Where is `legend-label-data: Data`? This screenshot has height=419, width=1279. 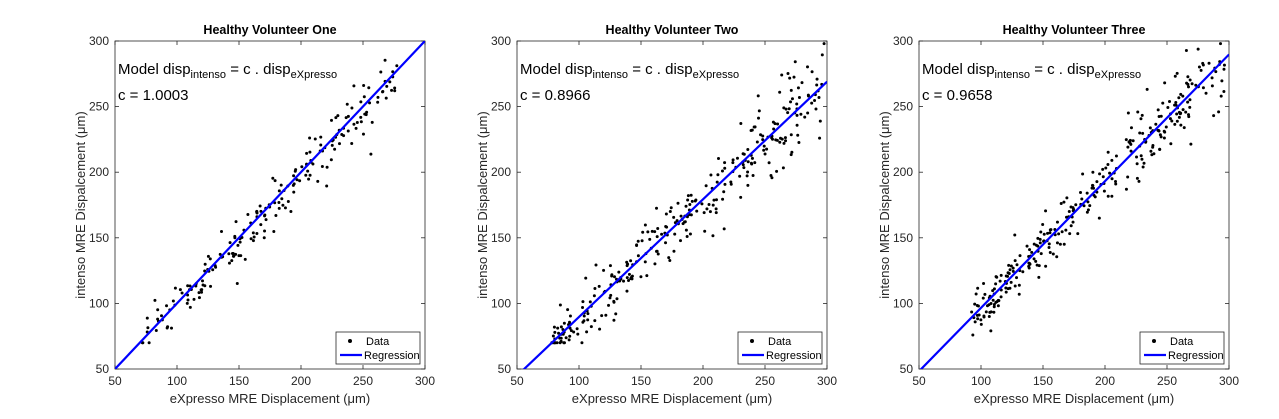 legend-label-data: Data is located at coordinates (1182, 342).